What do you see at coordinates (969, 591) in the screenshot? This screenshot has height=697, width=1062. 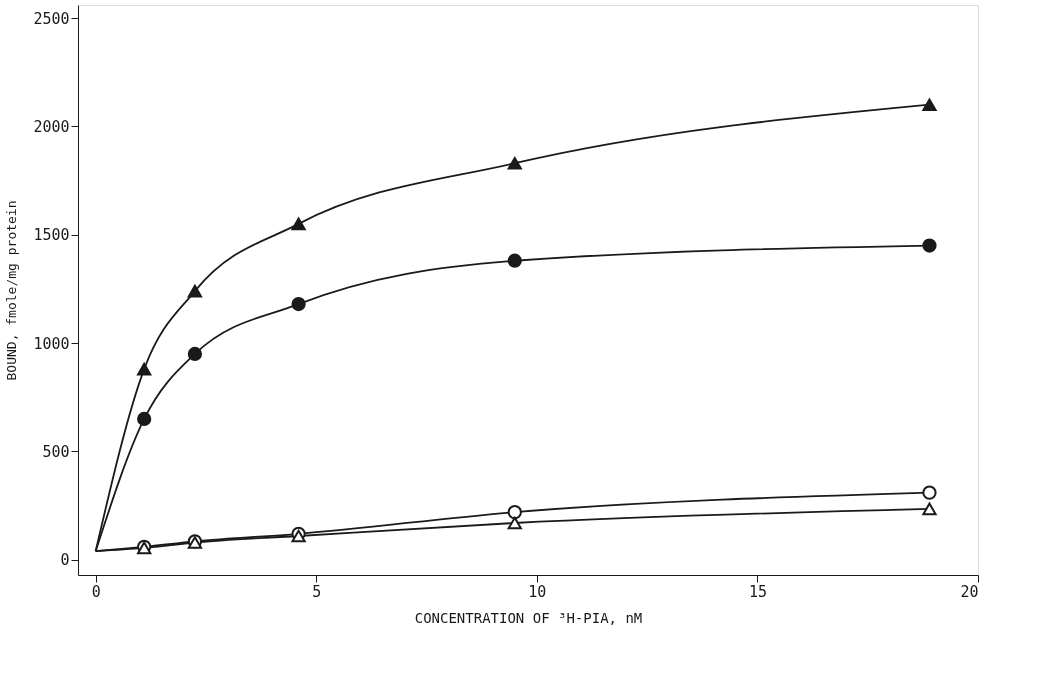 I see `x-tick-label: 20` at bounding box center [969, 591].